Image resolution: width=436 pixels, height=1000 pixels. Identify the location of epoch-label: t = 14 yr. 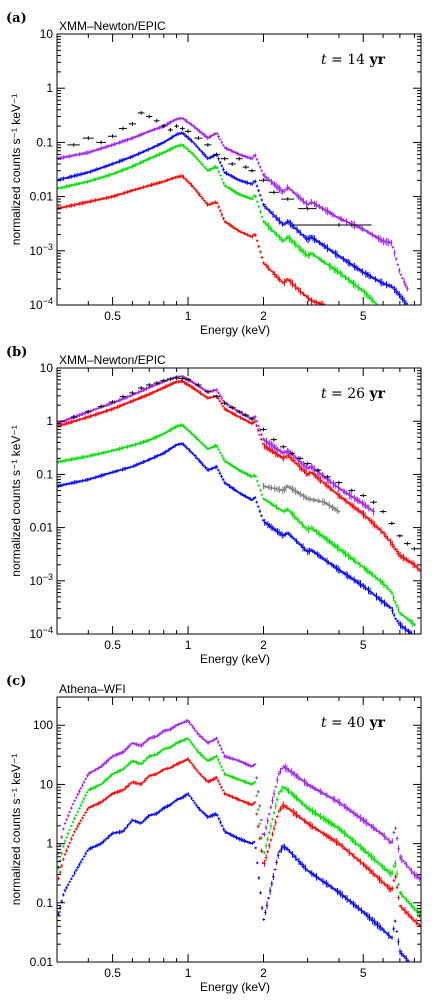
(353, 60).